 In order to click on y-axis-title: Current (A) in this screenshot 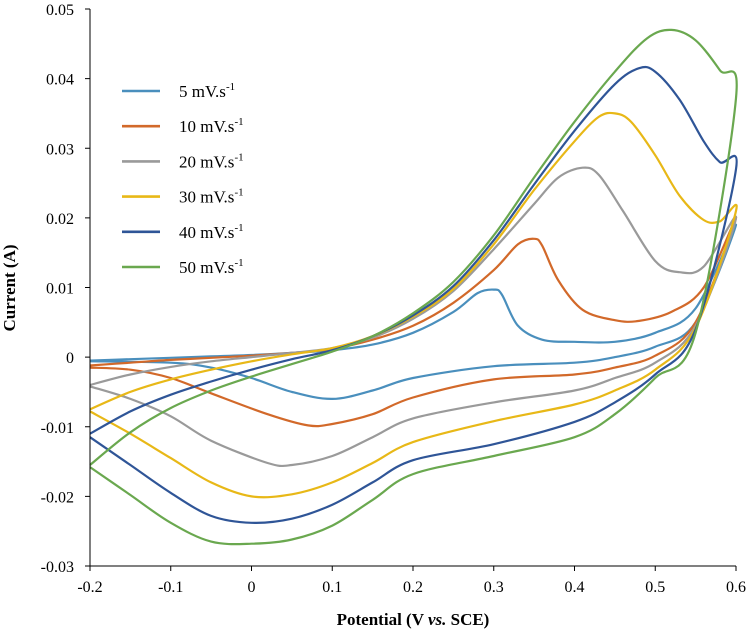, I will do `click(9, 287)`.